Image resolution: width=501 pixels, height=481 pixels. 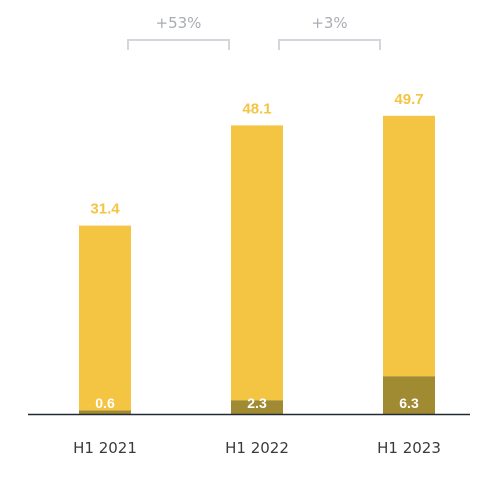 I want to click on segment-value-label-1: 0.6, so click(x=105, y=403).